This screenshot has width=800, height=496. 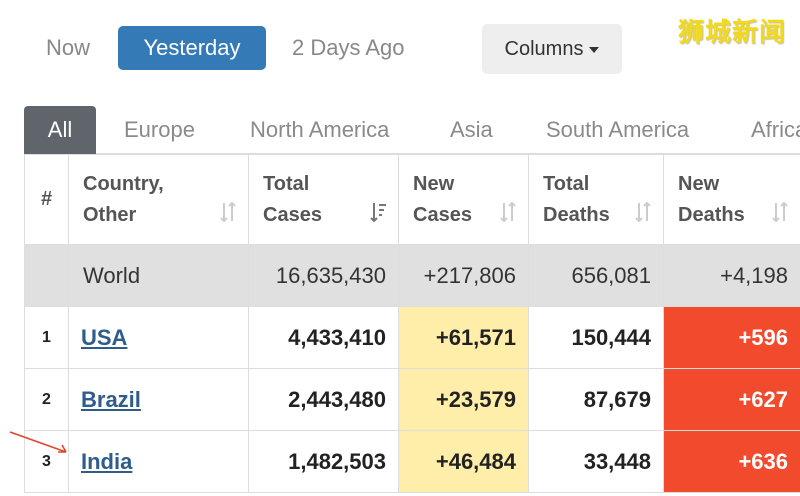 What do you see at coordinates (594, 49) in the screenshot?
I see `caret-down-icon` at bounding box center [594, 49].